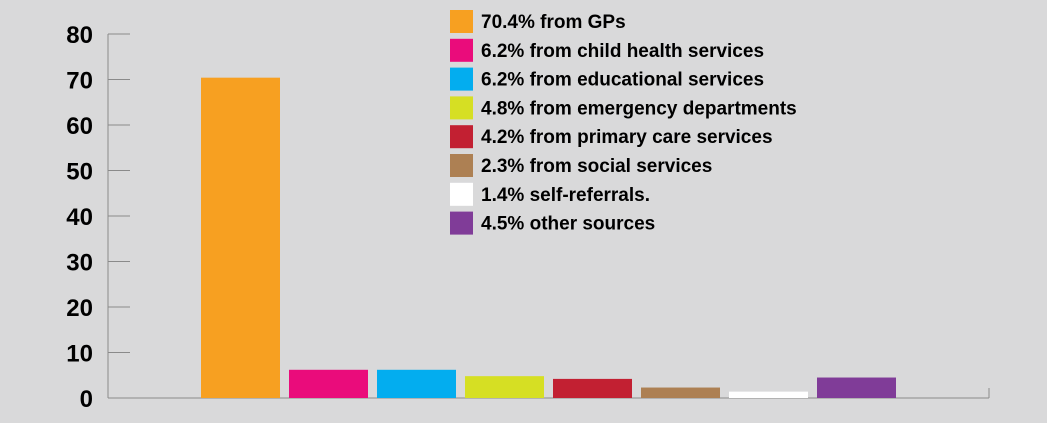 This screenshot has height=423, width=1047. I want to click on legend-label: 6.2% from child health services, so click(622, 51).